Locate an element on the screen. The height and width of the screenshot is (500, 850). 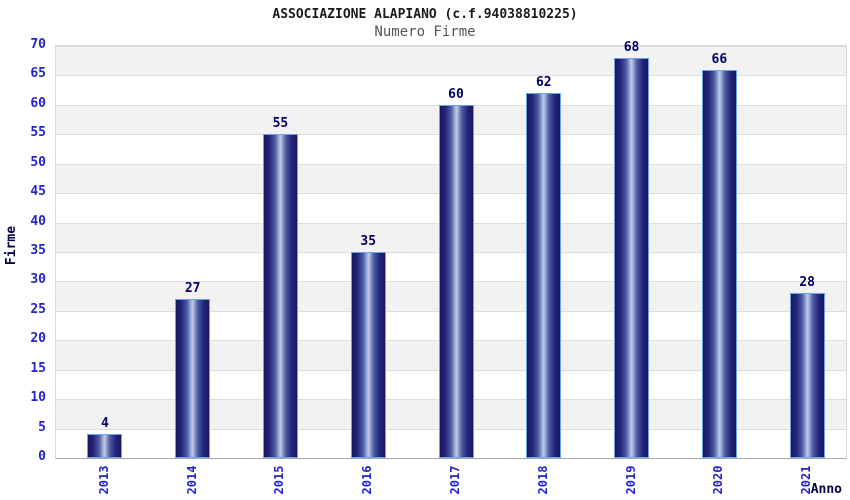
x-tick-label: 2018 is located at coordinates (542, 480).